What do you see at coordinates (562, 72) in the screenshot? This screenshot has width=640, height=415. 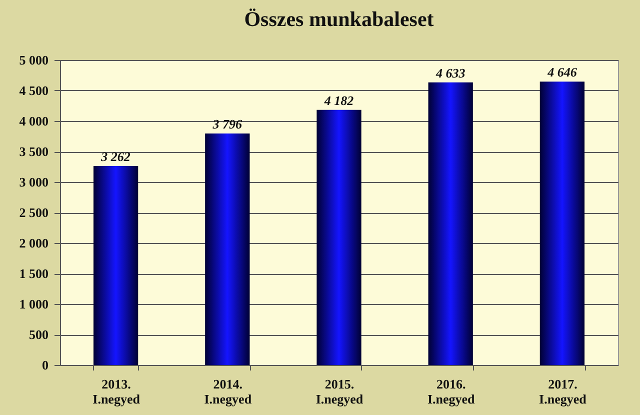 I see `data-label: 4 646` at bounding box center [562, 72].